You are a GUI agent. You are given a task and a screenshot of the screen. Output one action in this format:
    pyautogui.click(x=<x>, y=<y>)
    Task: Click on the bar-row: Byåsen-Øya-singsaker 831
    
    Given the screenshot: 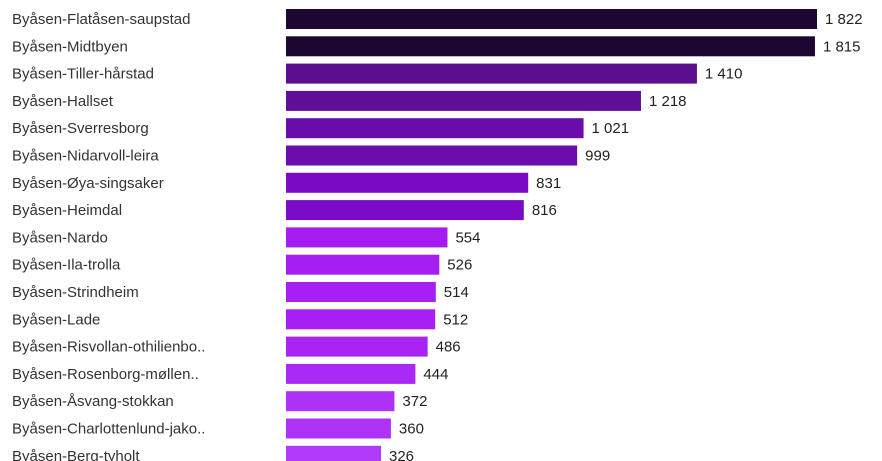 What is the action you would take?
    pyautogui.click(x=286, y=182)
    